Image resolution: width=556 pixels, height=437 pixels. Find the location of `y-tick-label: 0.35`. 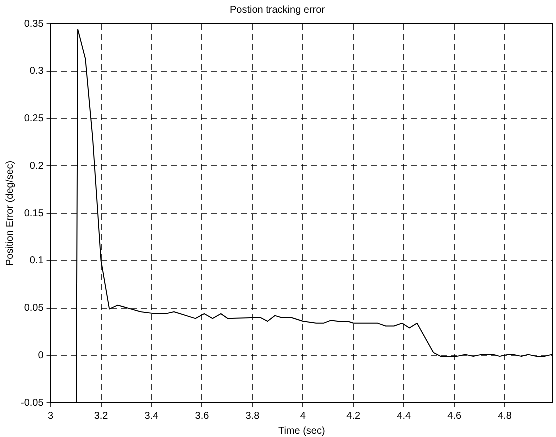

y-tick-label: 0.35 is located at coordinates (34, 24).